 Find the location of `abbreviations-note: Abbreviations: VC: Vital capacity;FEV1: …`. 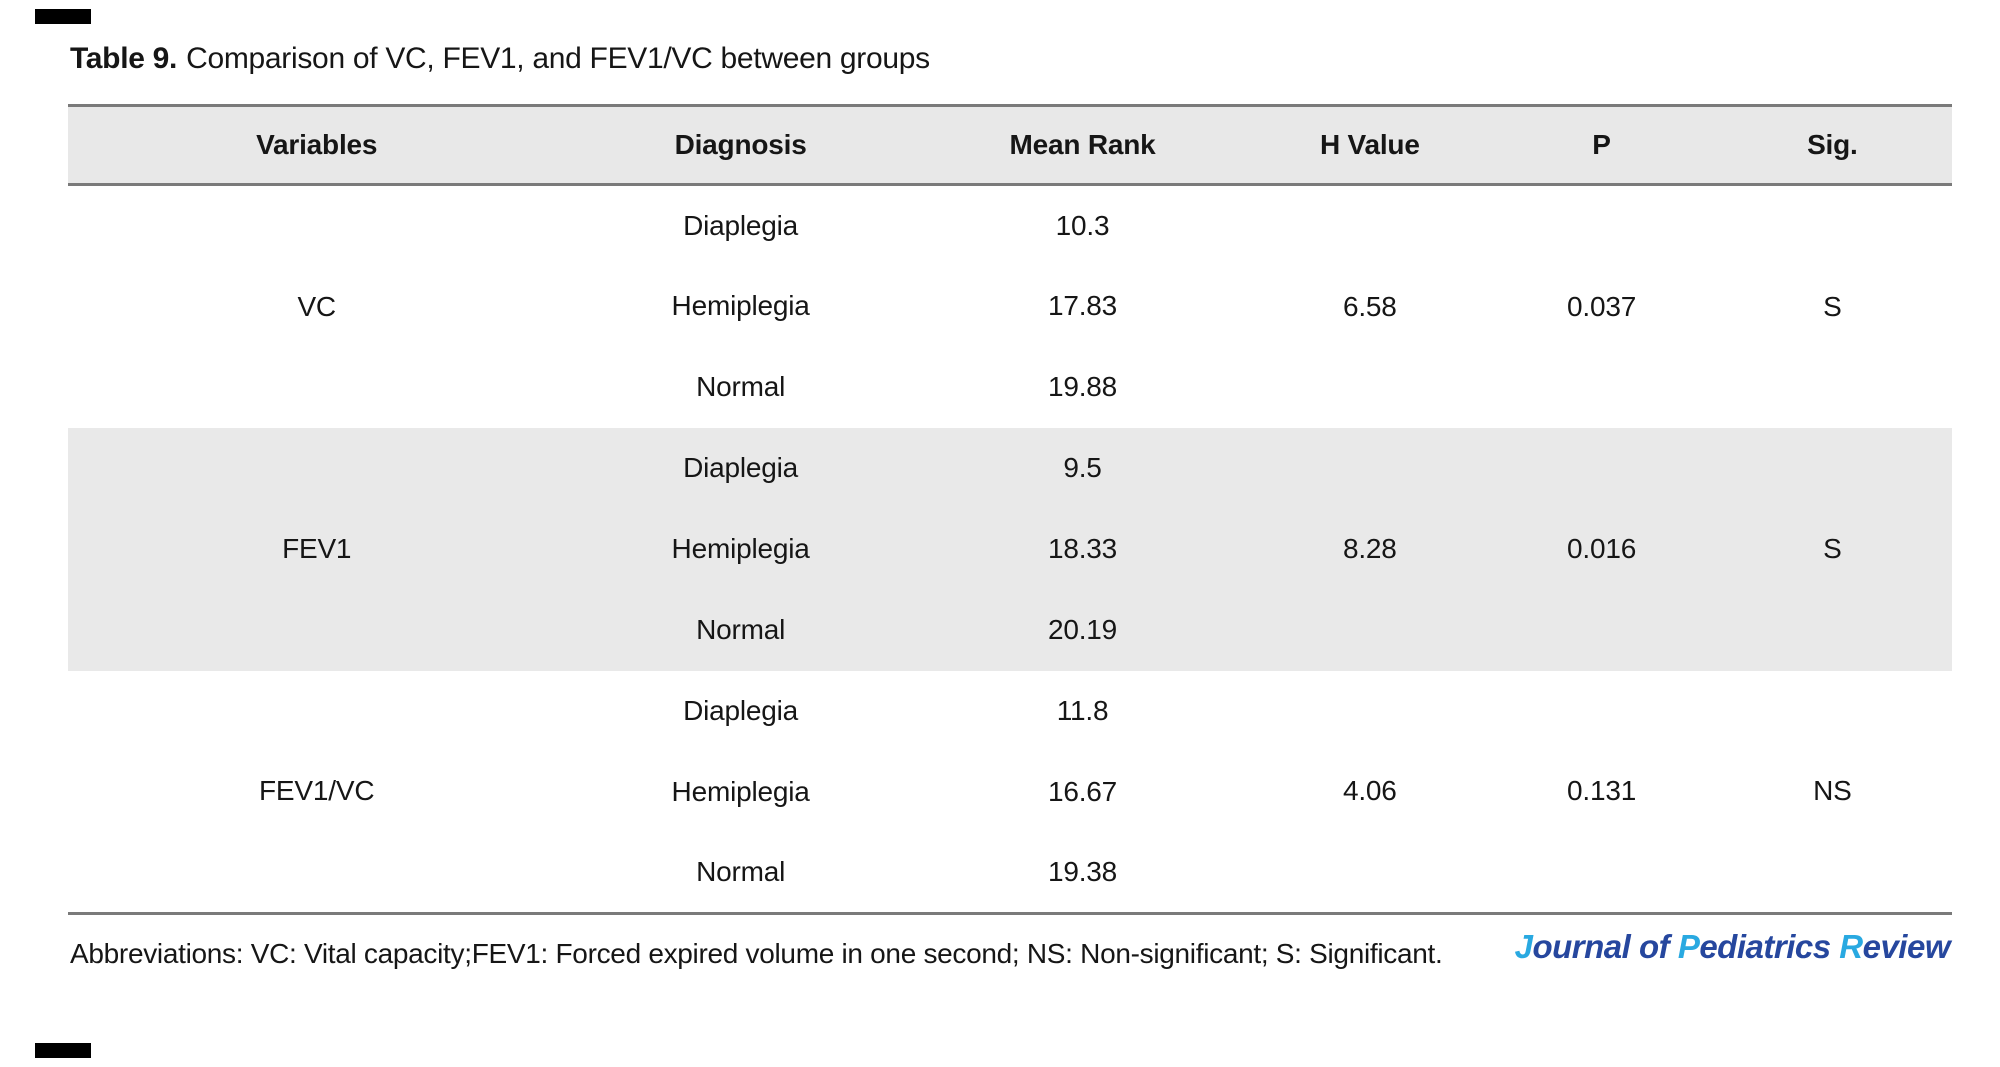

abbreviations-note: Abbreviations: VC: Vital capacity;FEV1: … is located at coordinates (756, 953).